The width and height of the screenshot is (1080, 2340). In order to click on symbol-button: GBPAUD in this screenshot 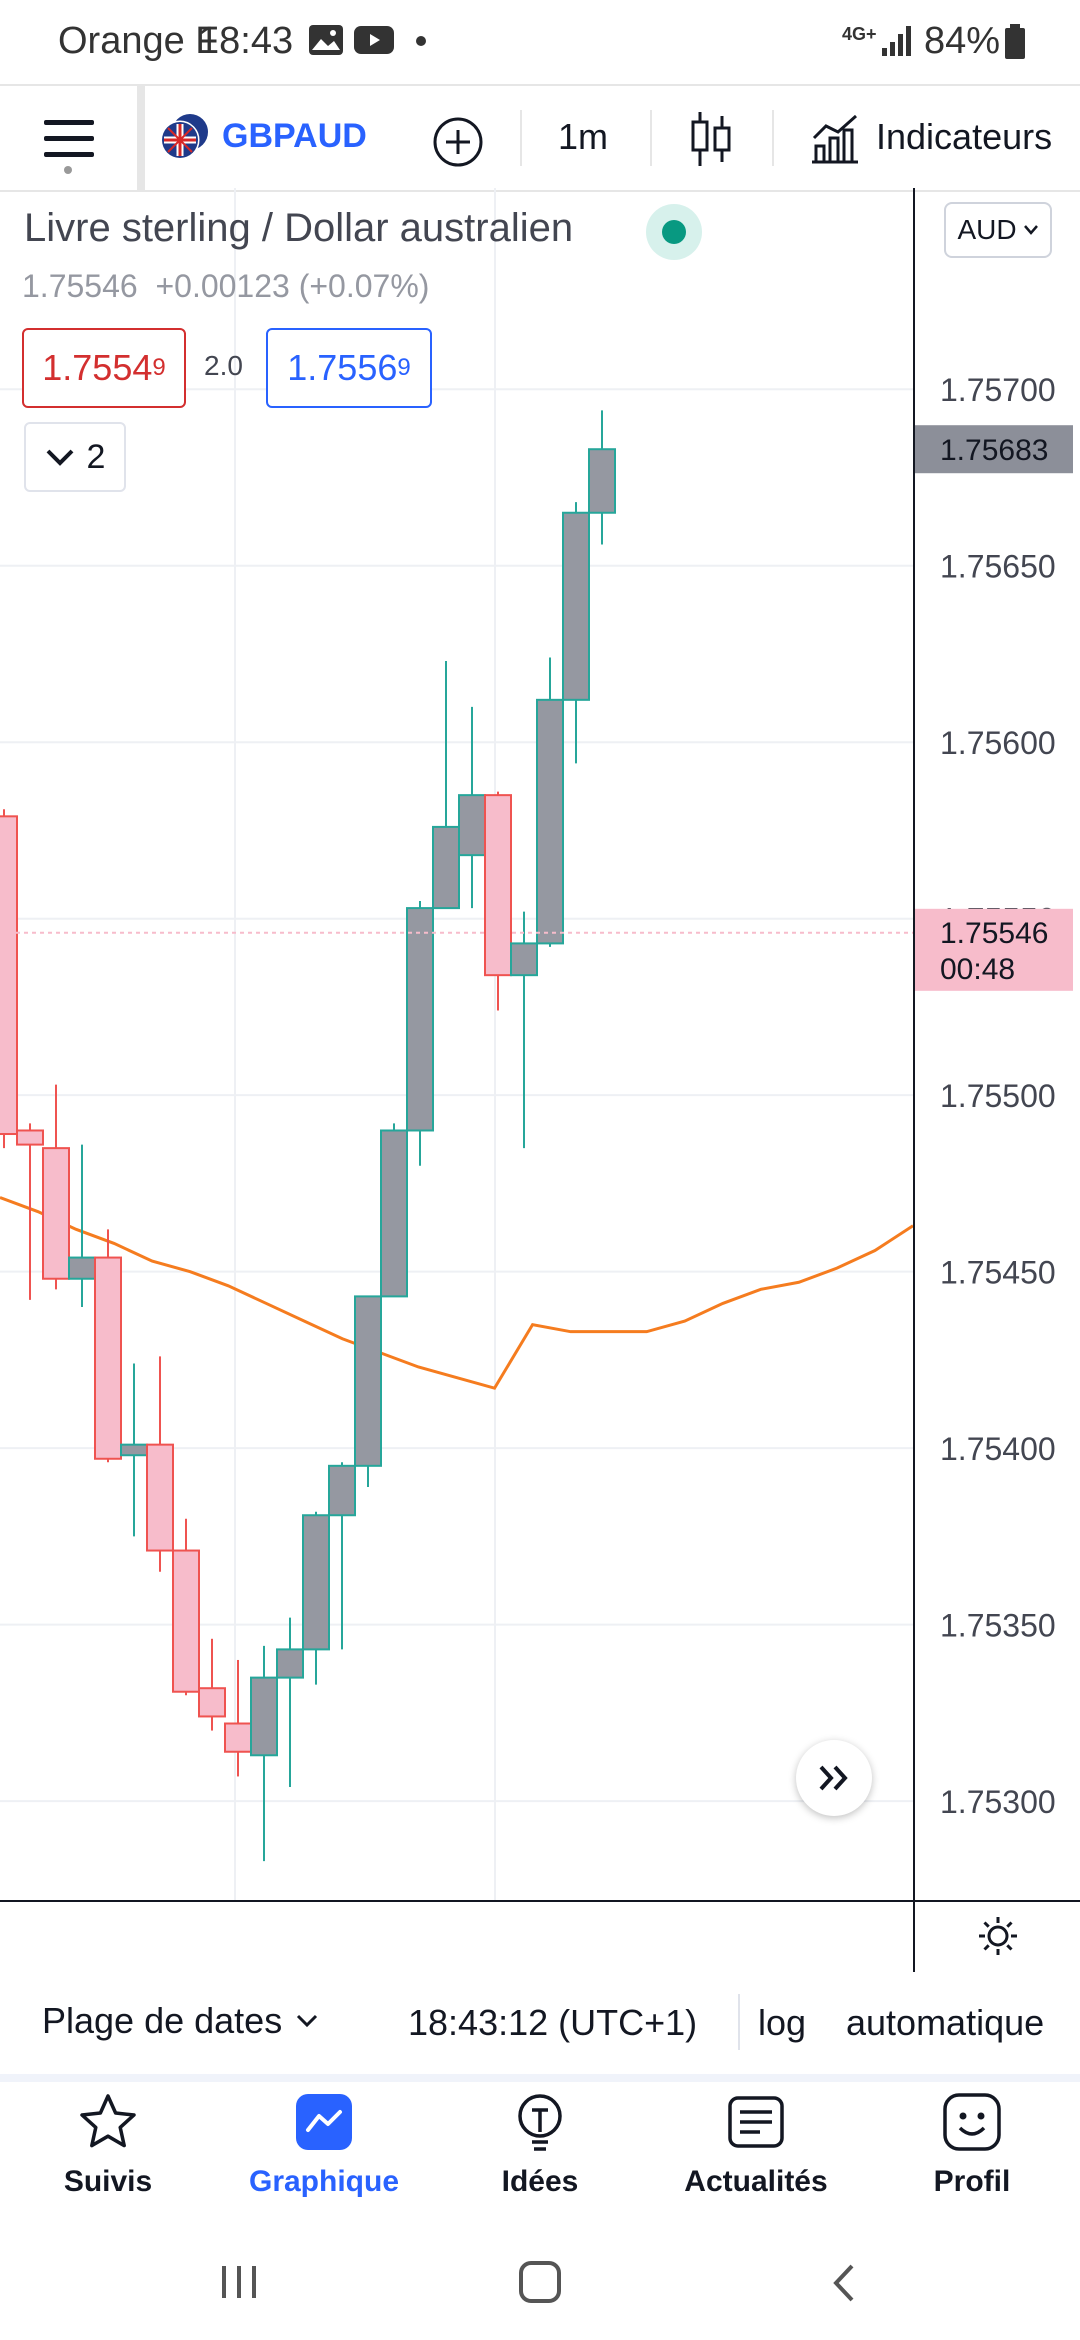, I will do `click(263, 136)`.